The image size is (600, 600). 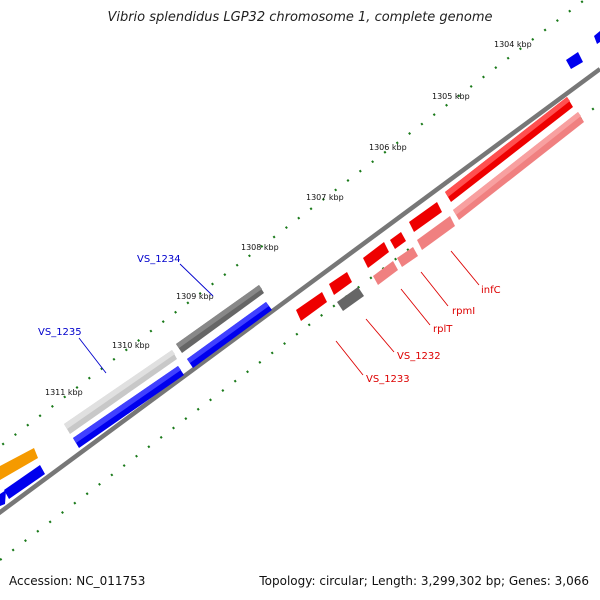 I want to click on gene-rpmi-b, so click(x=436, y=233).